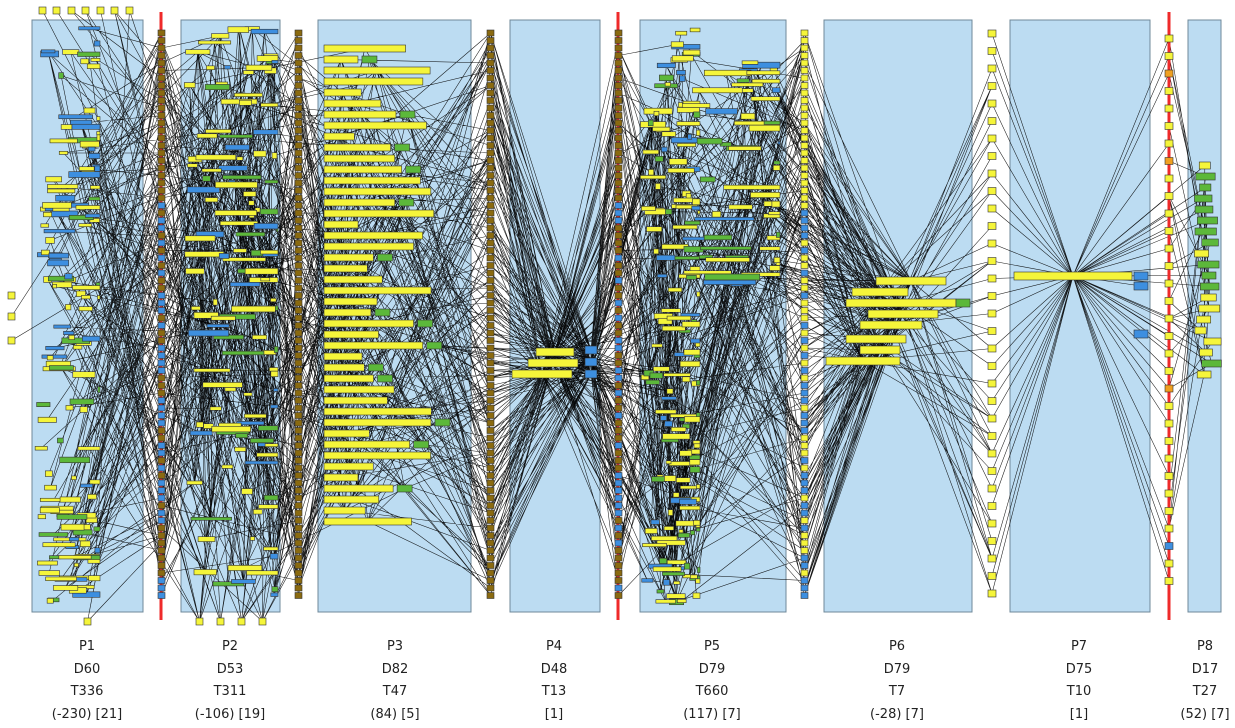 The height and width of the screenshot is (728, 1235). I want to click on panel-name: P6, so click(897, 646).